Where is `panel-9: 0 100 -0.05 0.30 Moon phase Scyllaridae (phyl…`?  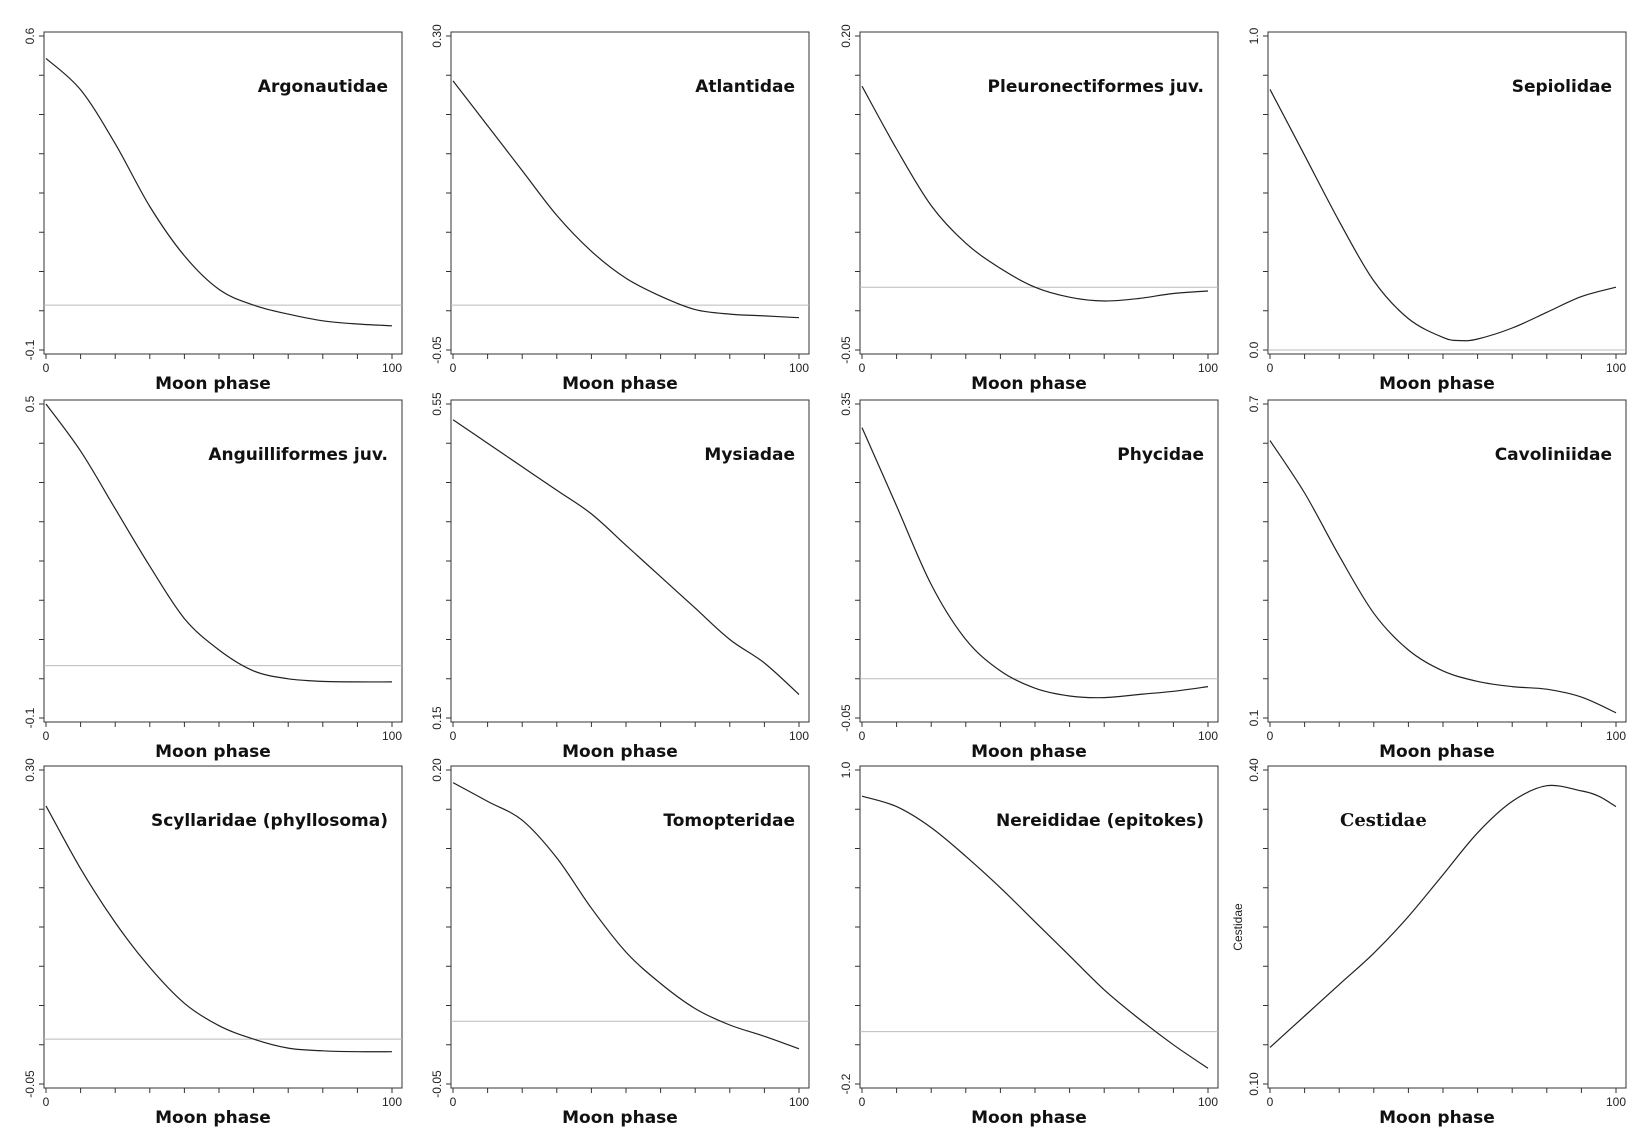 panel-9: 0 100 -0.05 0.30 Moon phase Scyllaridae (phyl… is located at coordinates (213, 943).